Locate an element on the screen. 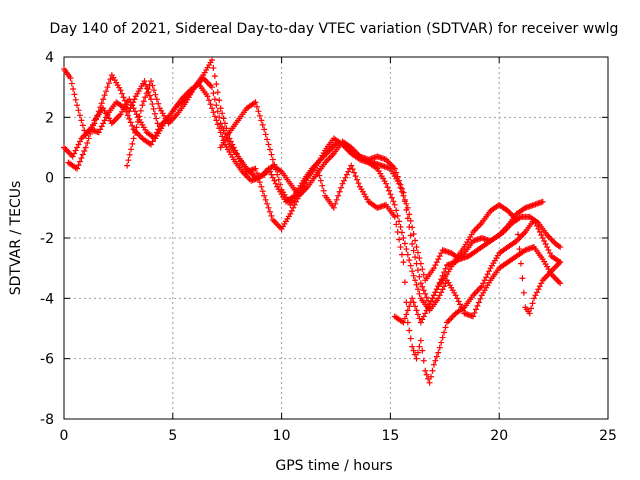 This screenshot has height=480, width=640. x-tick-label: 0 is located at coordinates (64, 436).